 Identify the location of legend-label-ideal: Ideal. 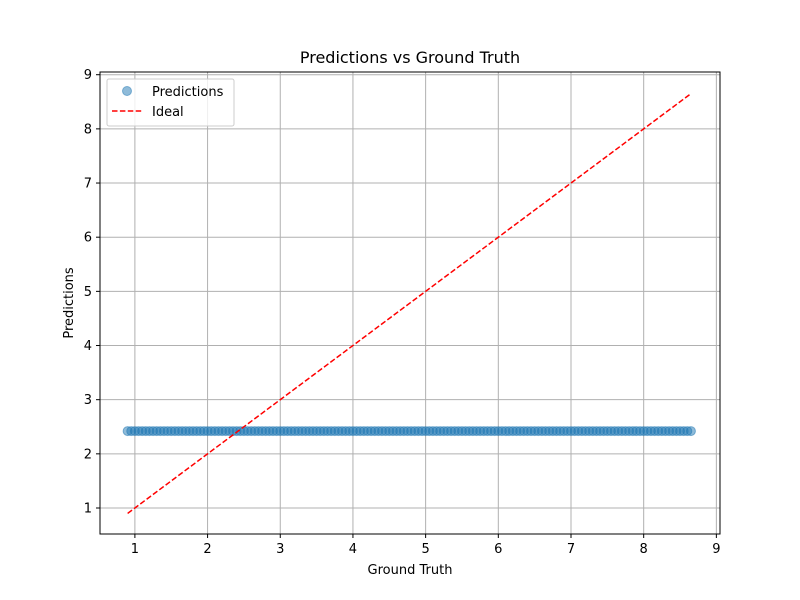
(168, 112).